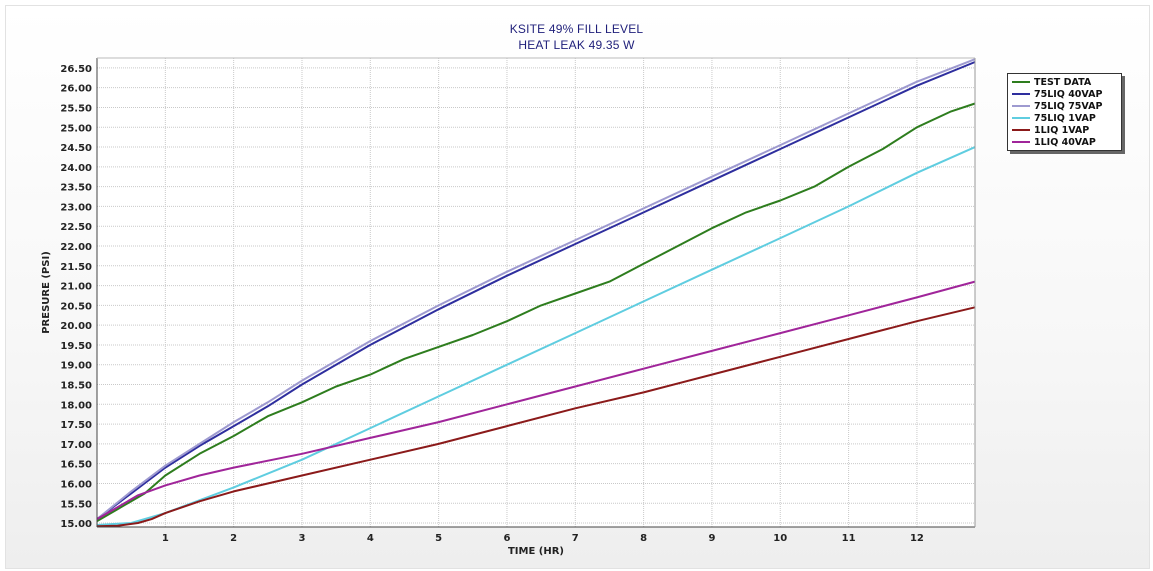 The image size is (1153, 571). What do you see at coordinates (76, 405) in the screenshot?
I see `y-tick-label: 18.00` at bounding box center [76, 405].